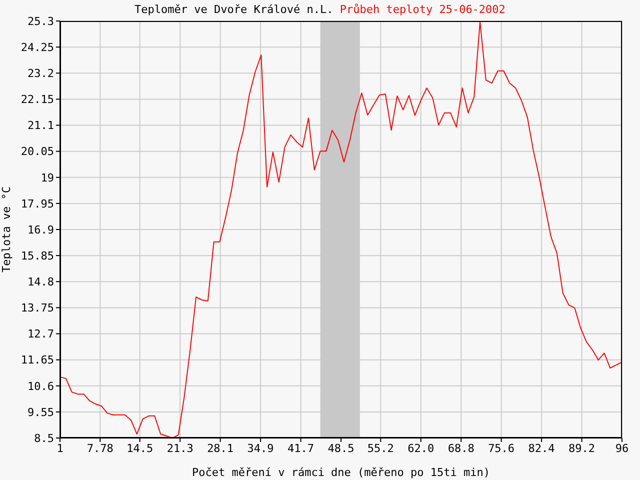 The width and height of the screenshot is (640, 480). Describe the element at coordinates (37, 255) in the screenshot. I see `y-tick-label: 15.85` at that location.